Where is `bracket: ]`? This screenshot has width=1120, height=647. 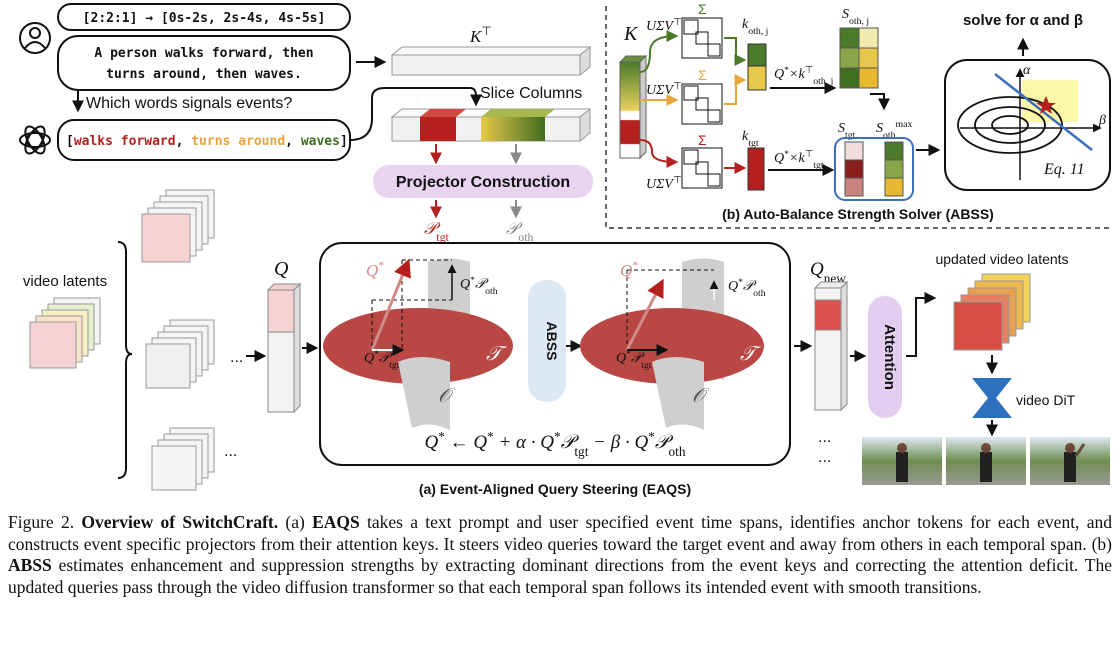
bracket: ] is located at coordinates (344, 141).